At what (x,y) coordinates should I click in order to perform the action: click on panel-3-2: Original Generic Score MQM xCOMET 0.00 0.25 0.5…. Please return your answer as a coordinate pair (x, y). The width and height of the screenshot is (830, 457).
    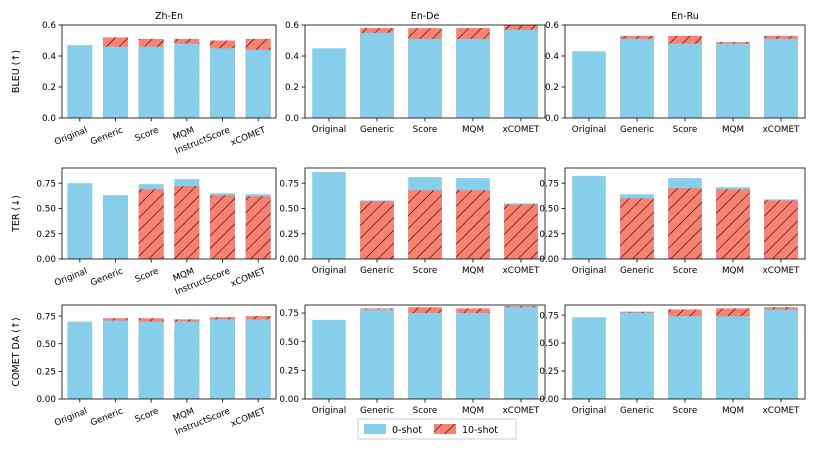
    Looking at the image, I should click on (412, 360).